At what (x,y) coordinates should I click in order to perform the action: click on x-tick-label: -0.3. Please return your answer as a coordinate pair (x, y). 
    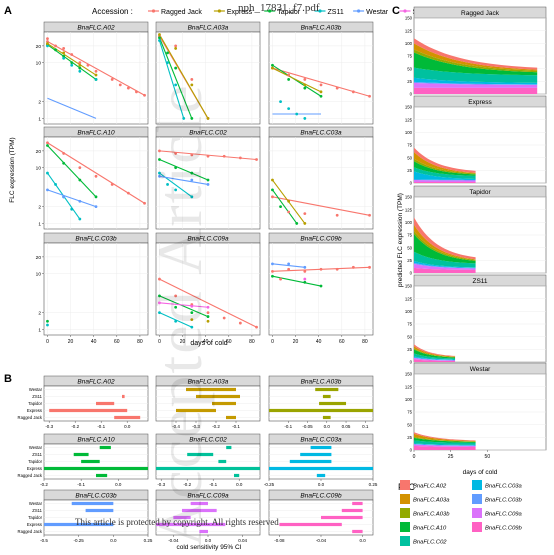
    Looking at the image, I should click on (161, 484).